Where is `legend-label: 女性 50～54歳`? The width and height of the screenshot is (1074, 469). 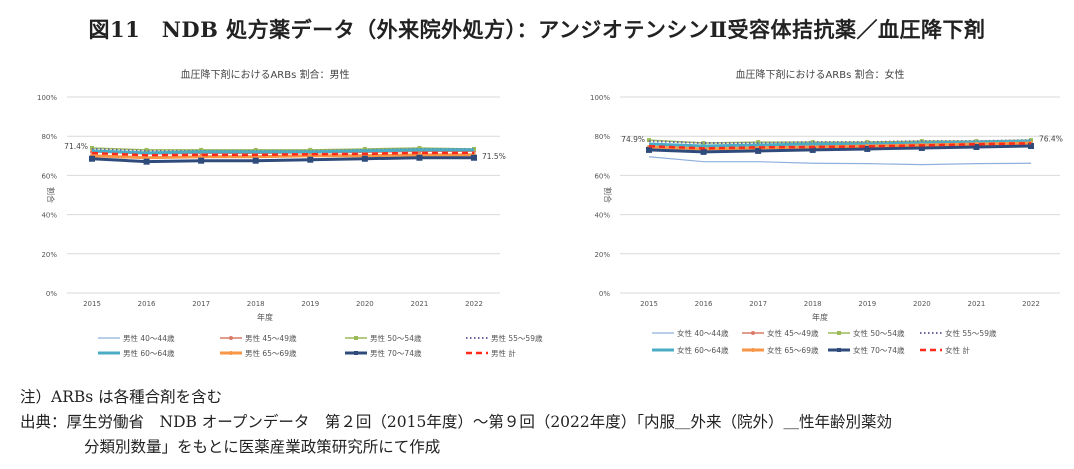 legend-label: 女性 50～54歳 is located at coordinates (879, 333).